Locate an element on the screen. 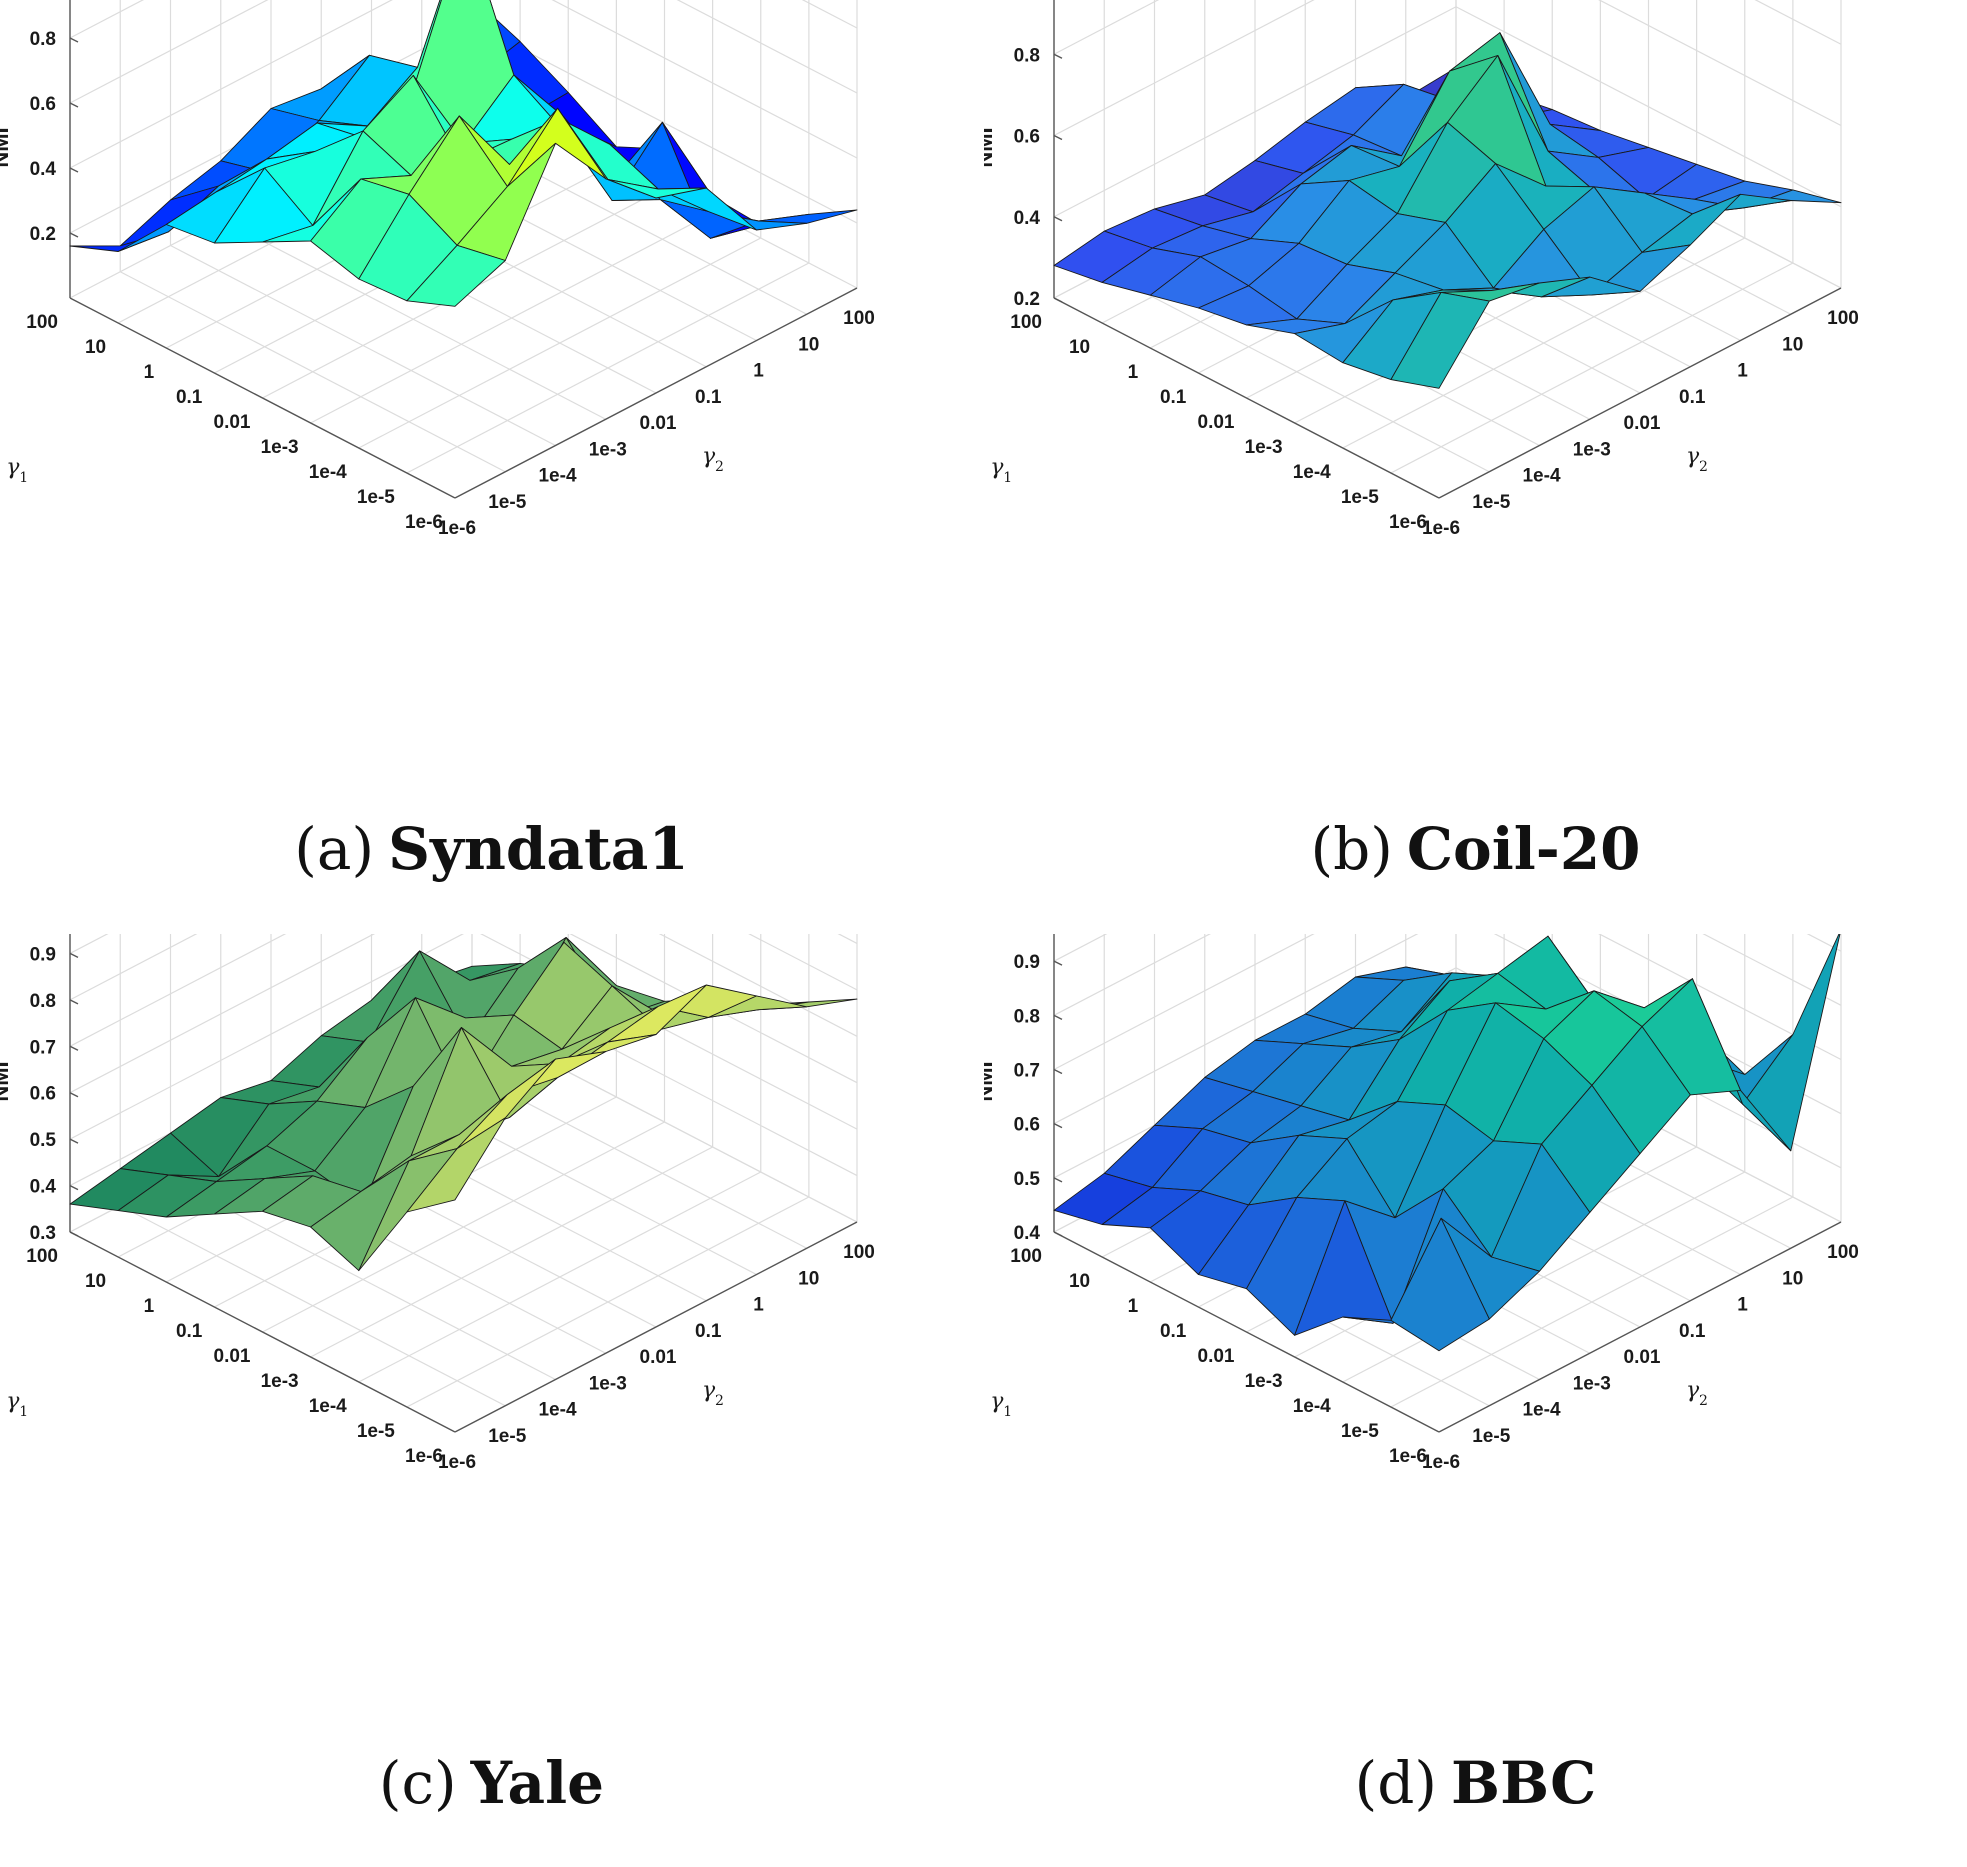 The width and height of the screenshot is (1967, 1867). caption-yale: (c) Yale is located at coordinates (491, 1783).